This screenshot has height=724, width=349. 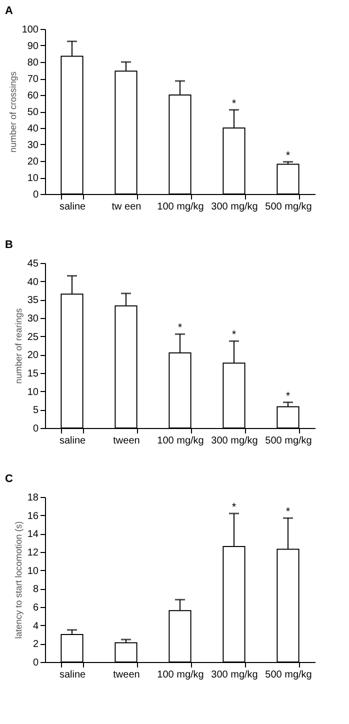 What do you see at coordinates (33, 46) in the screenshot?
I see `y-tick-label: 90` at bounding box center [33, 46].